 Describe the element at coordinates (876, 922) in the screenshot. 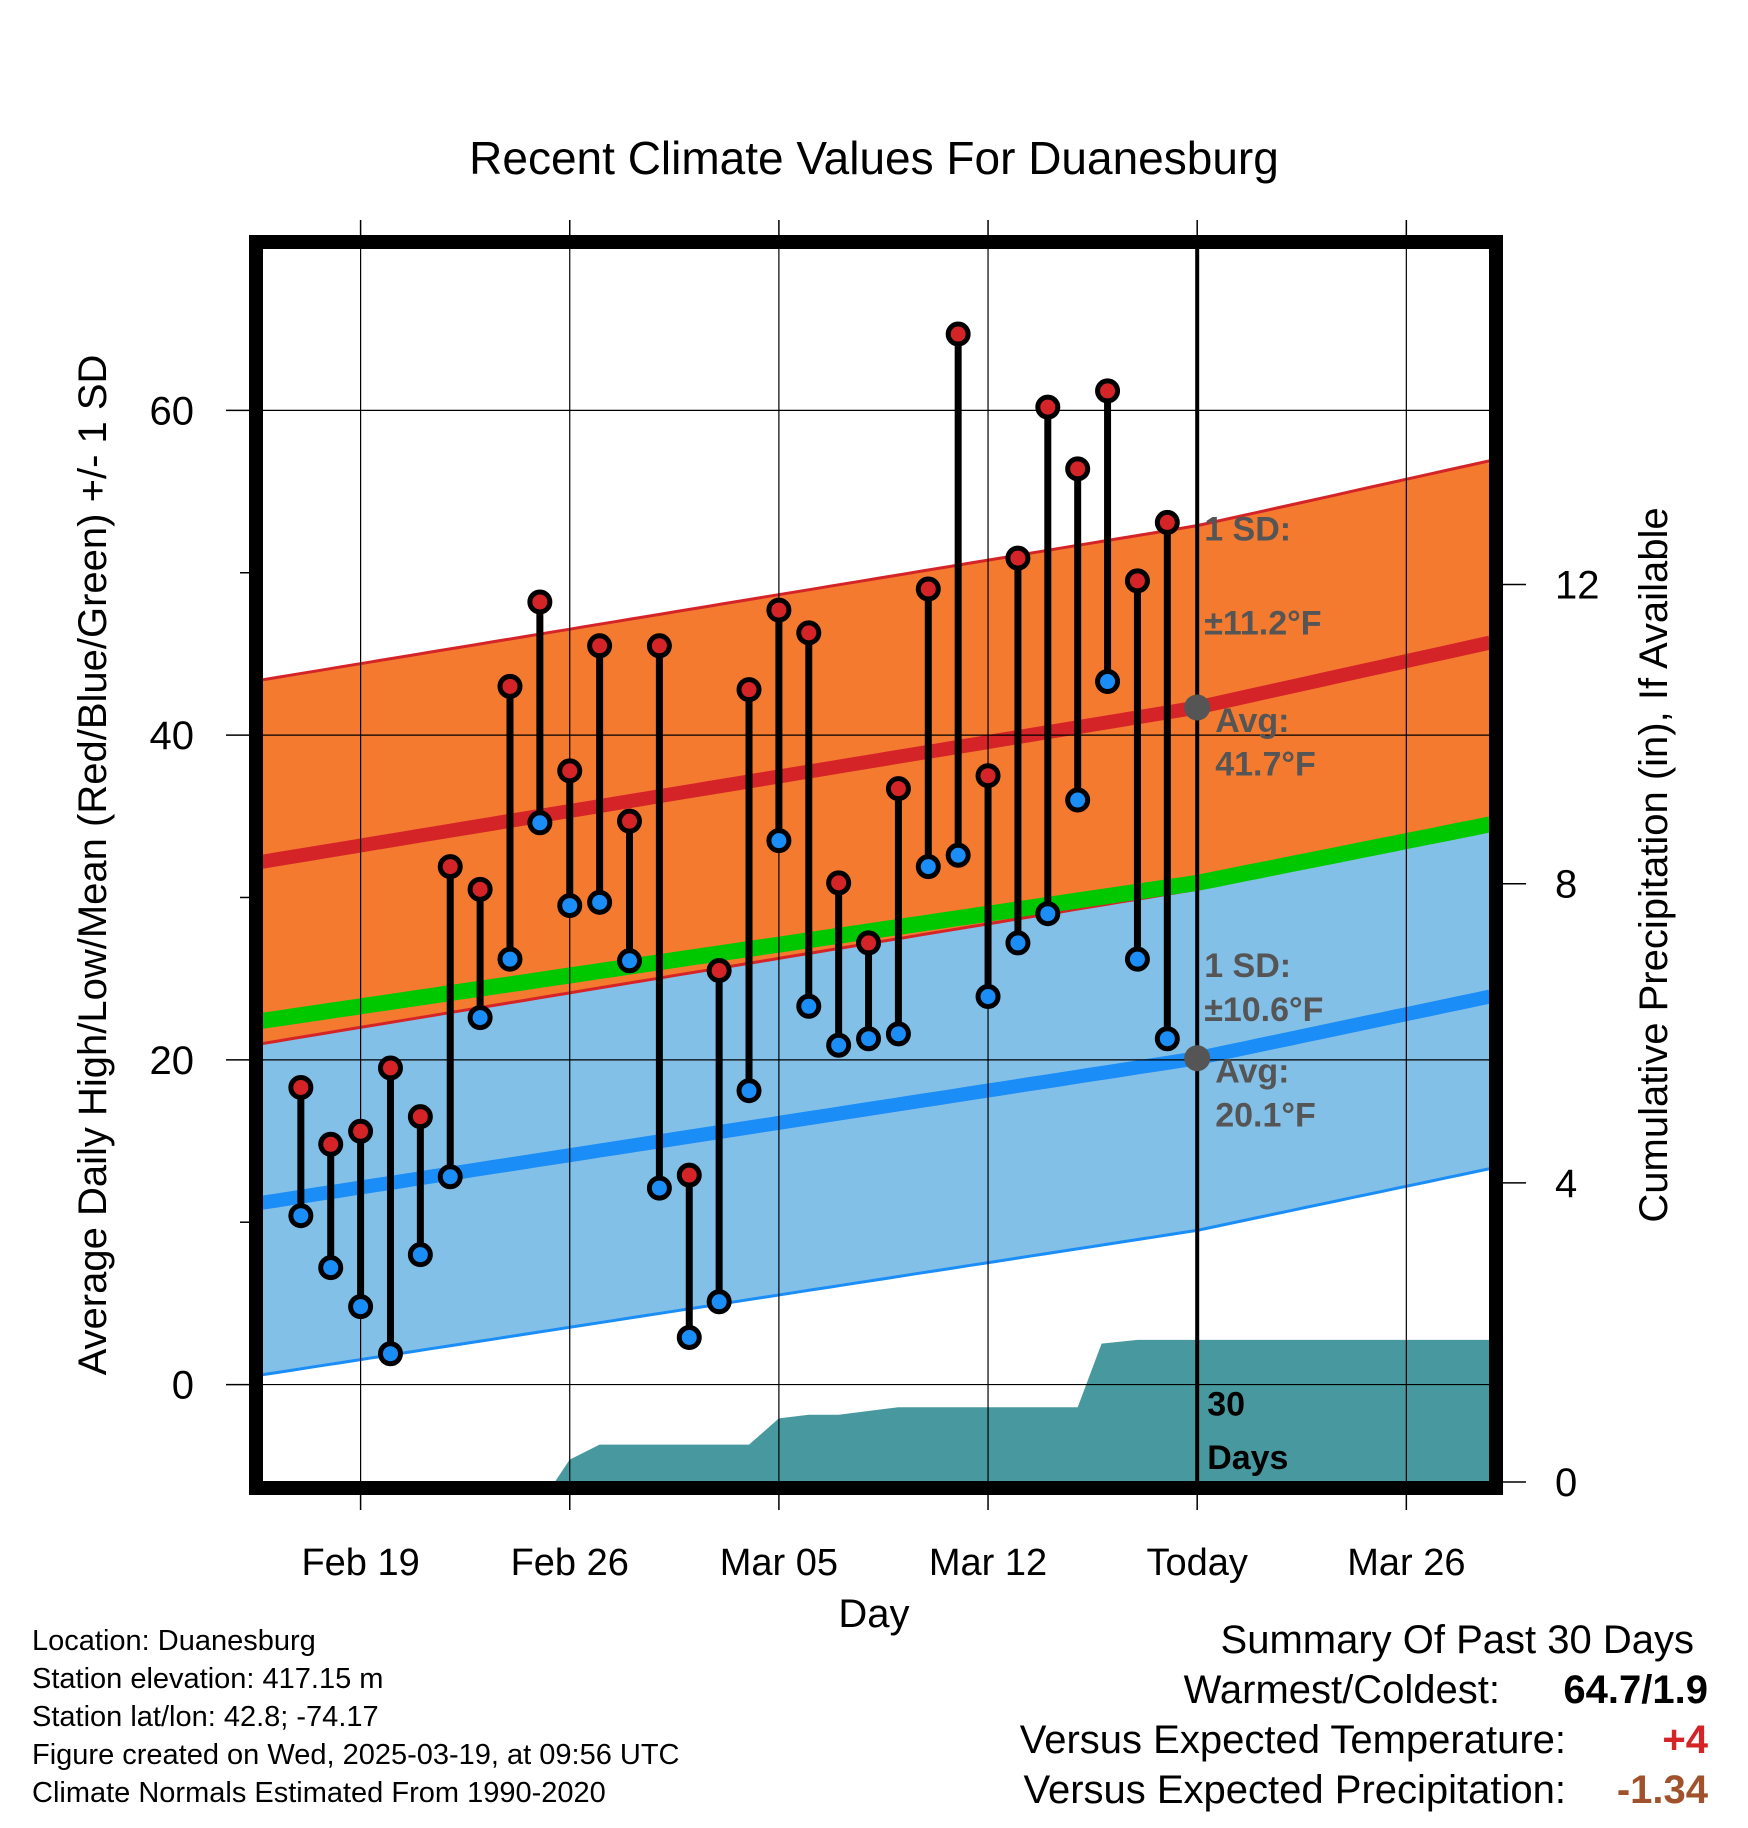

I see `normal-mean-line` at that location.